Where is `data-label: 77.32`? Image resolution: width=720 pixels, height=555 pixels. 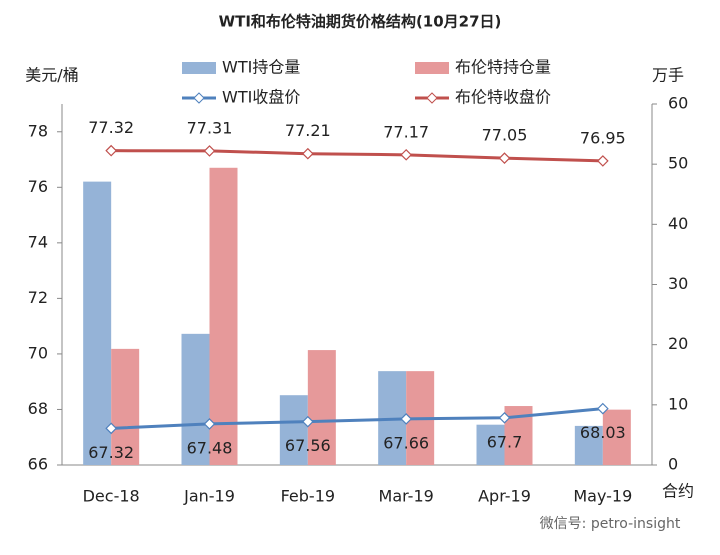 data-label: 77.32 is located at coordinates (111, 127).